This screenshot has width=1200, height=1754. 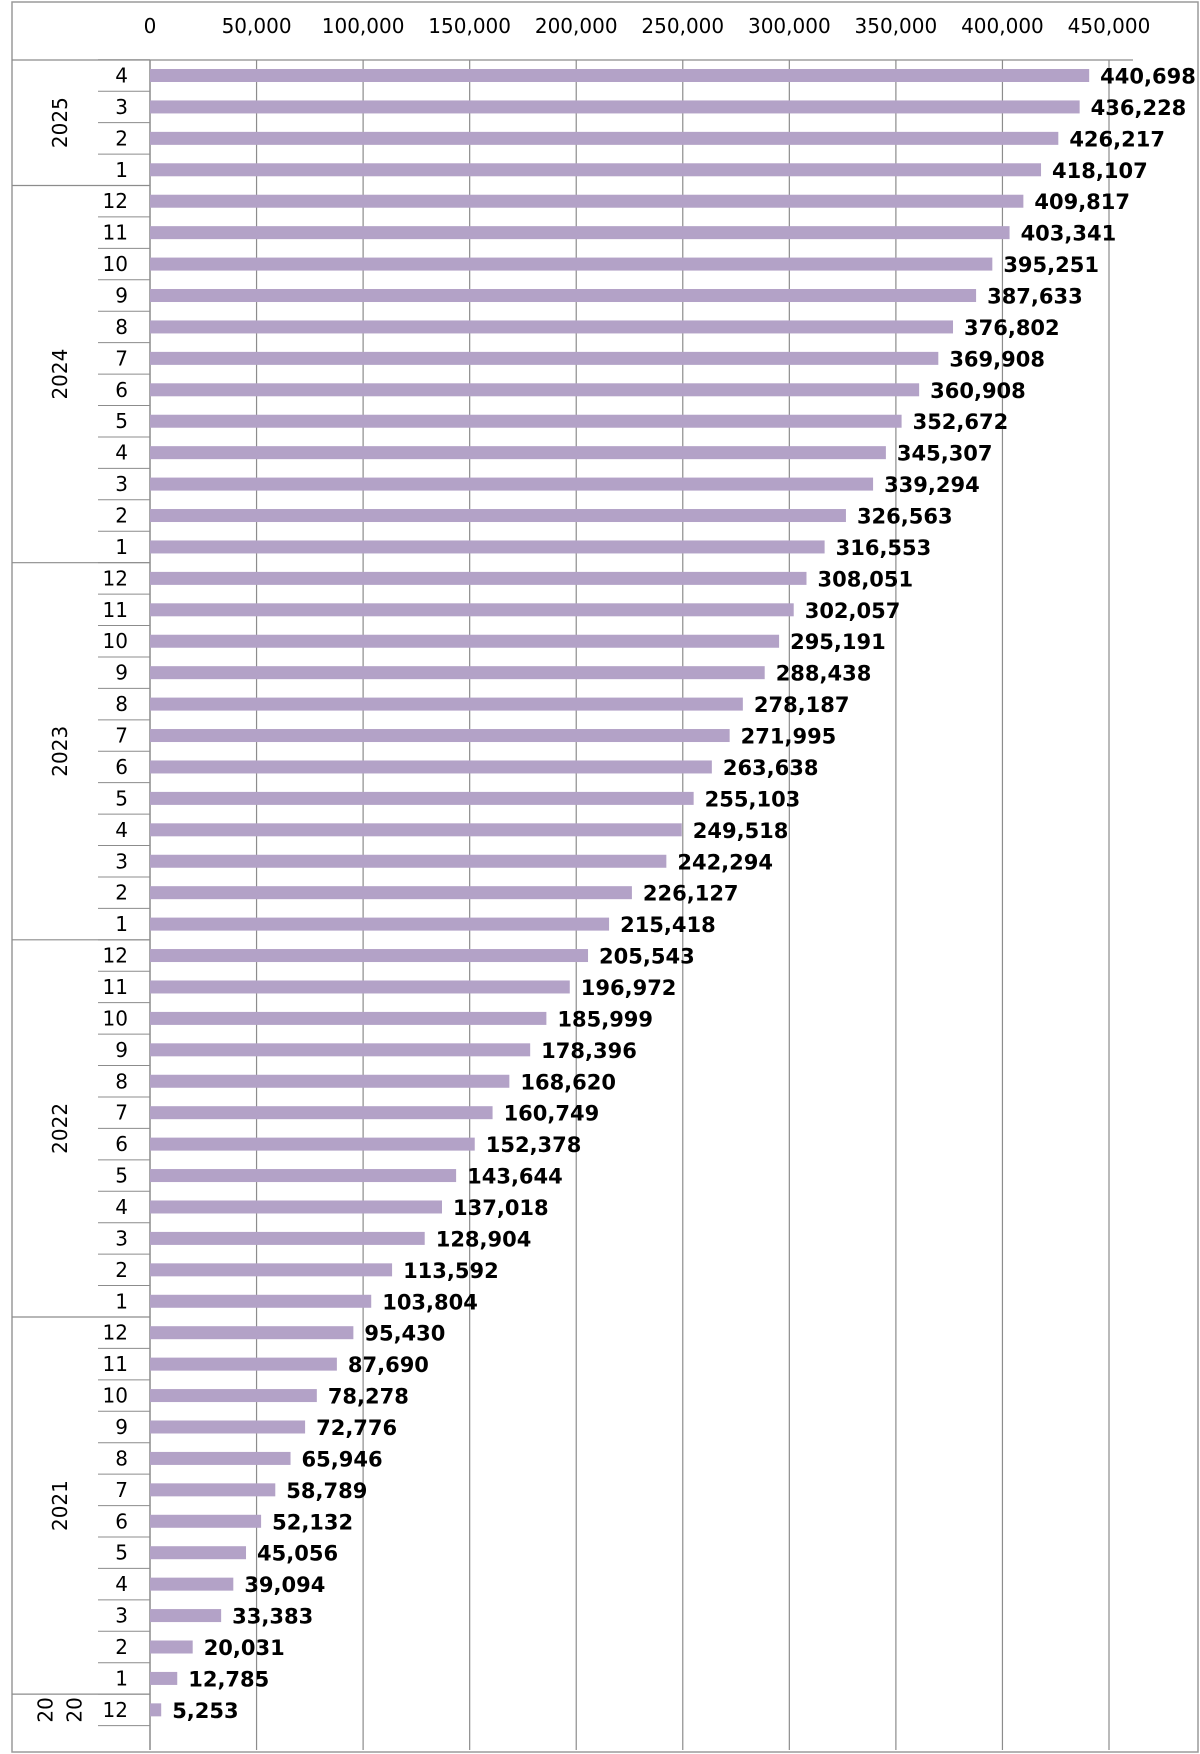 What do you see at coordinates (945, 454) in the screenshot?
I see `data-label: 345,307` at bounding box center [945, 454].